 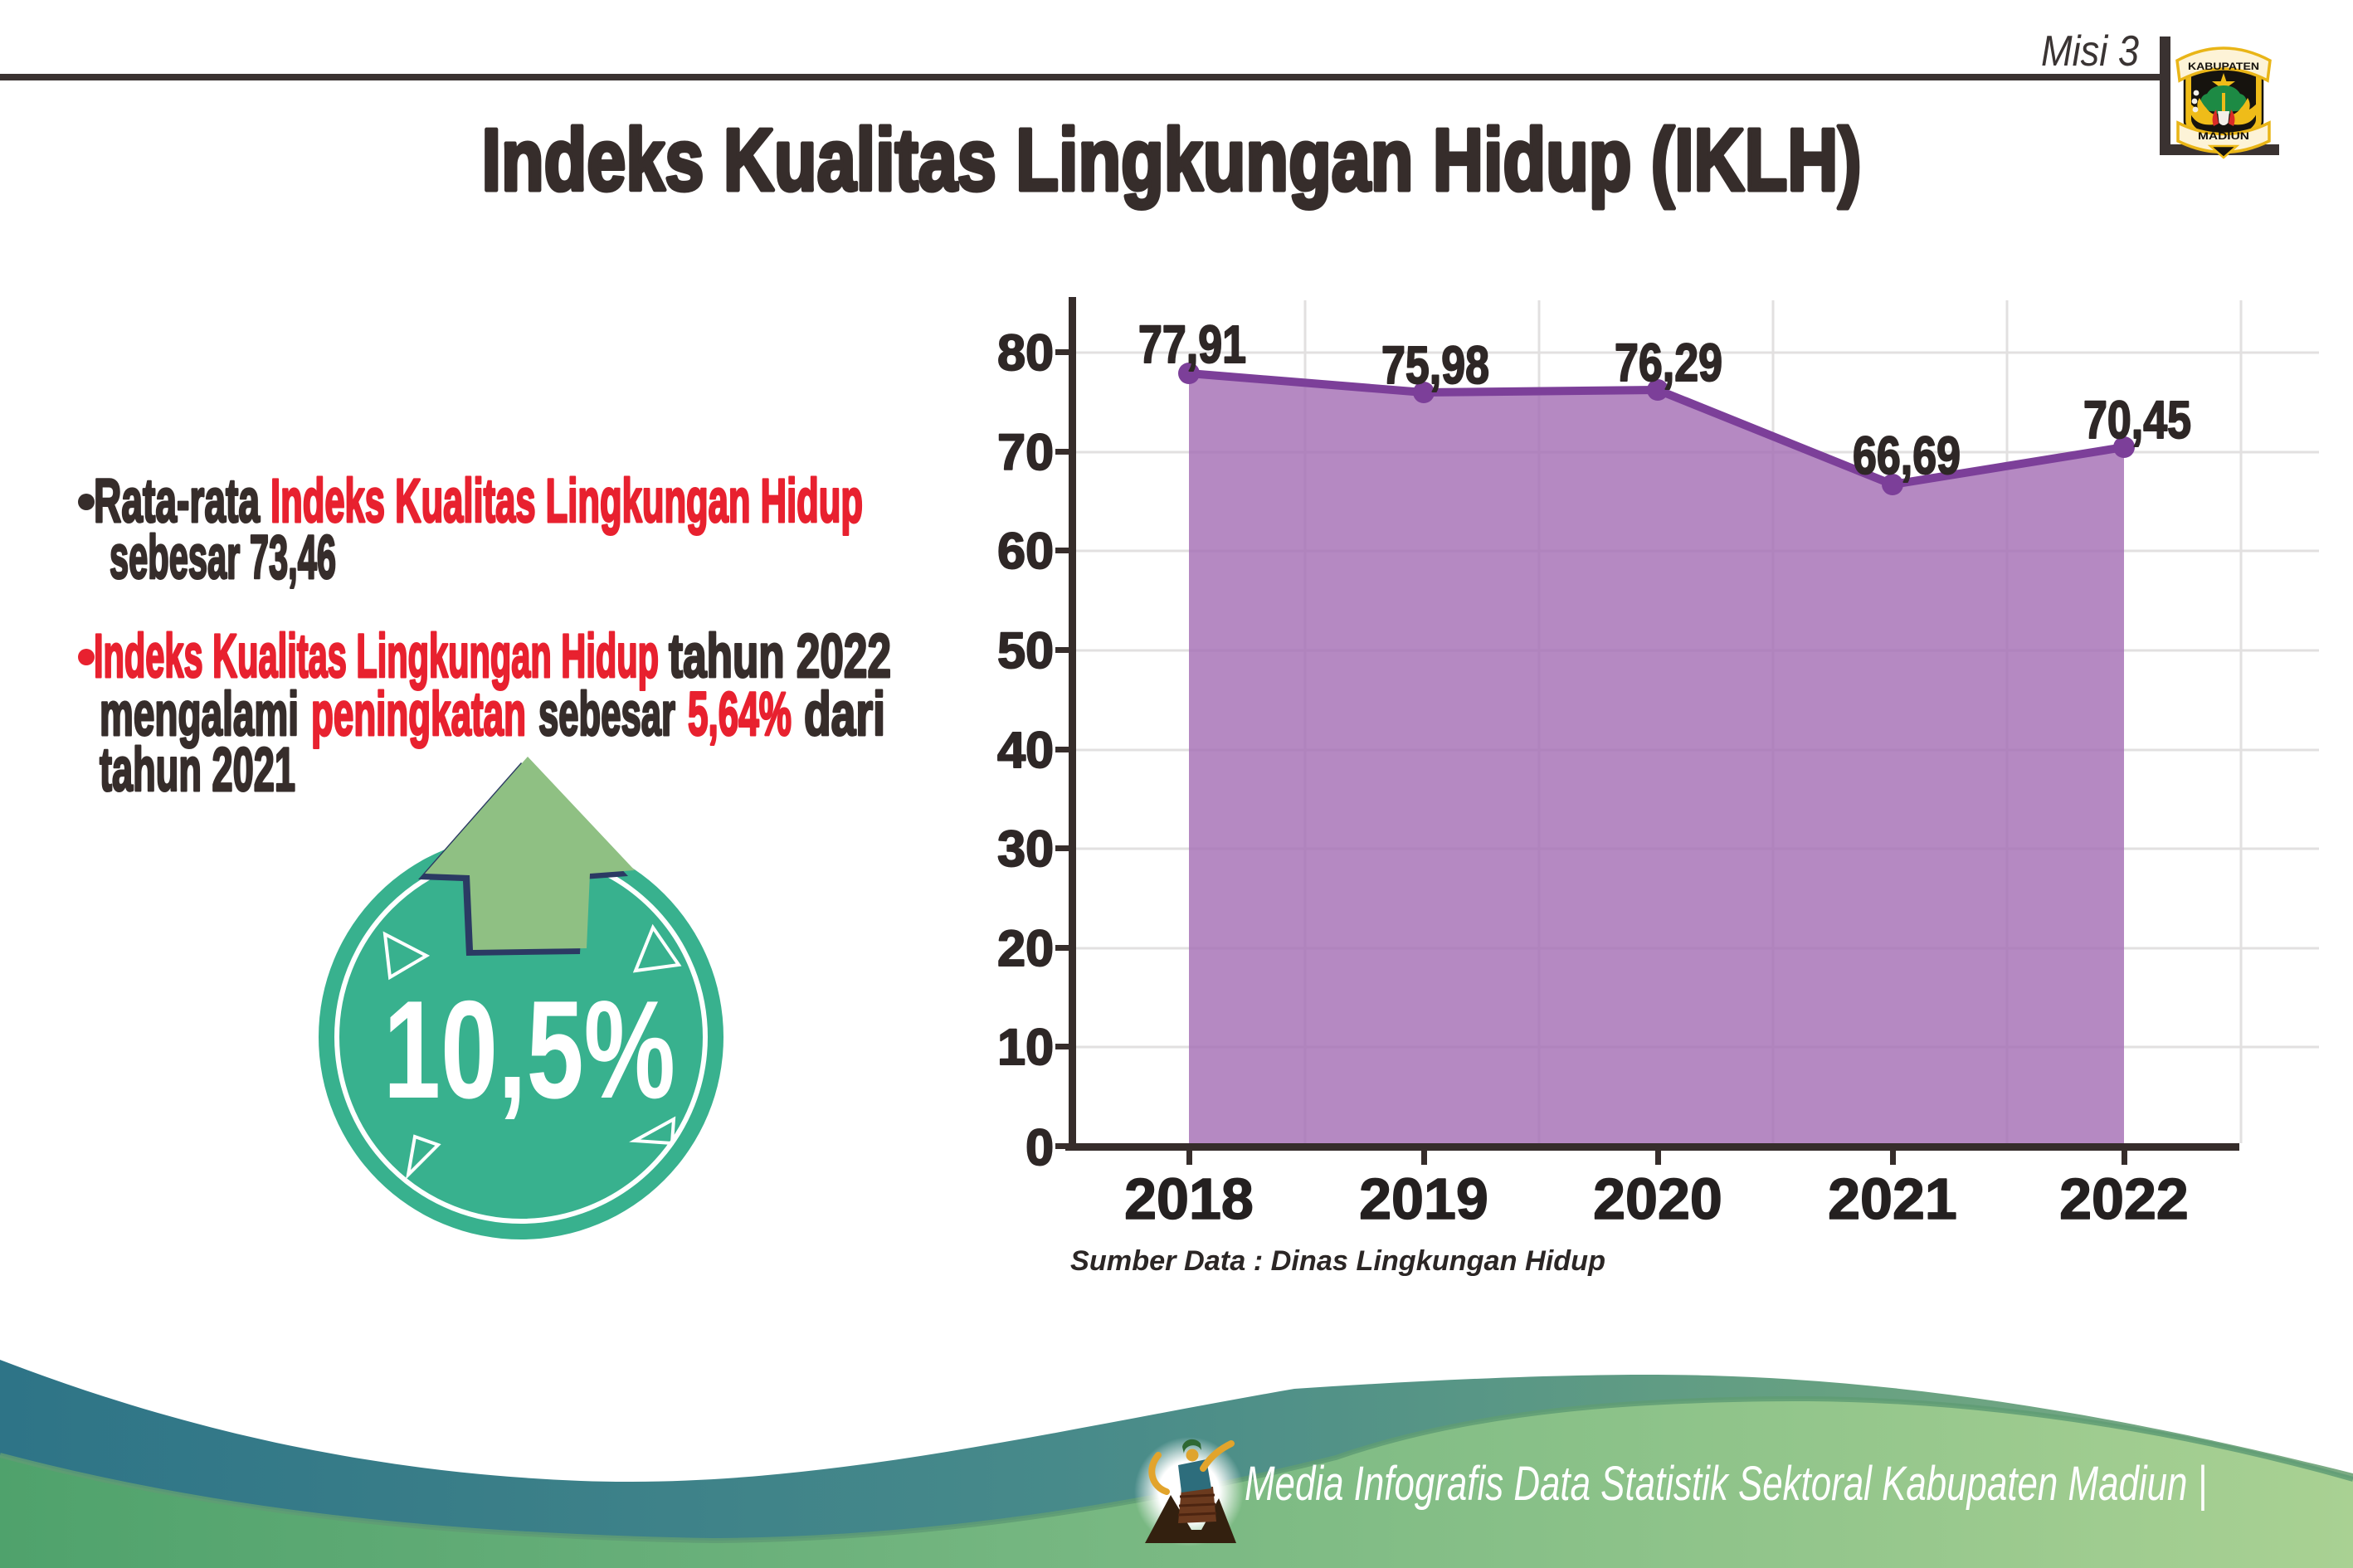 I want to click on svg-text: 2021, so click(x=1892, y=1198).